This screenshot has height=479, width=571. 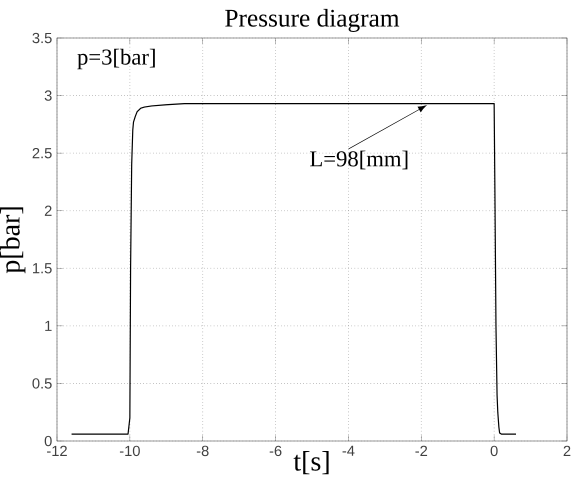 I want to click on y-tick-label: 1, so click(x=48, y=325).